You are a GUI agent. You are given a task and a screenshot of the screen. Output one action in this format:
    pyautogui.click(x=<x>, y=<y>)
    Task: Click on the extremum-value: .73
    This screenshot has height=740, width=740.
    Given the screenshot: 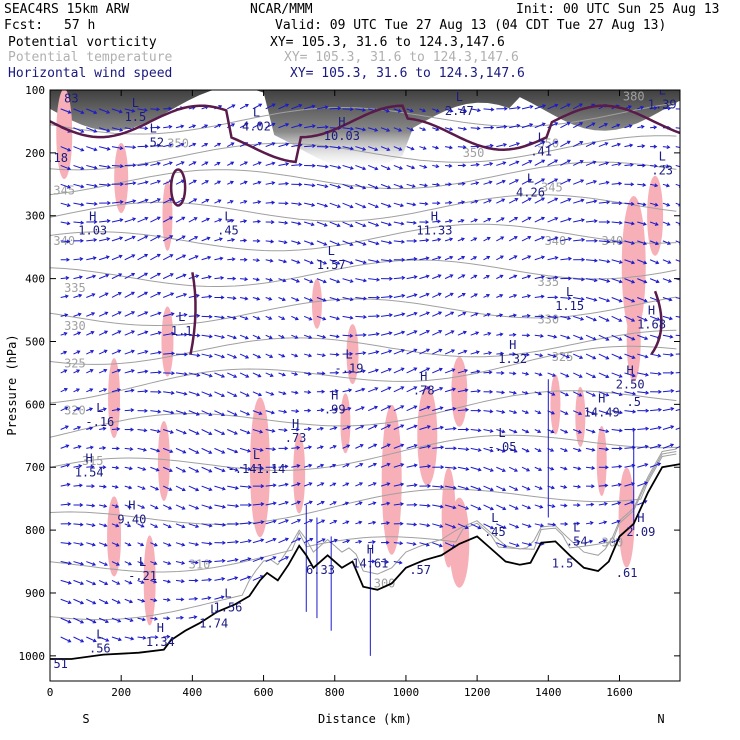 What is the action you would take?
    pyautogui.click(x=296, y=438)
    